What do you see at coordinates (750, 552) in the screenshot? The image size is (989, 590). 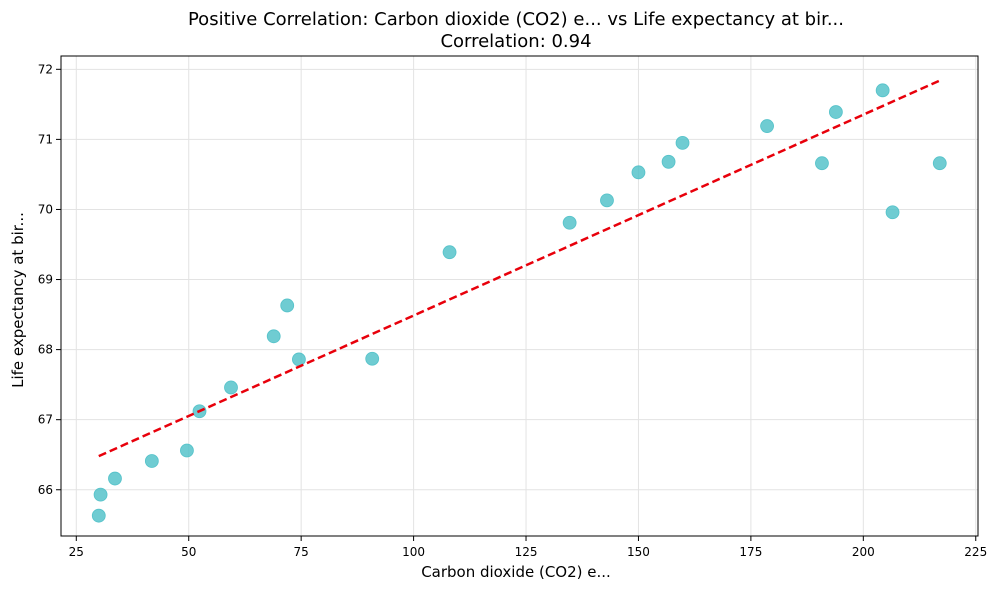 I see `x-tick-label: 175` at bounding box center [750, 552].